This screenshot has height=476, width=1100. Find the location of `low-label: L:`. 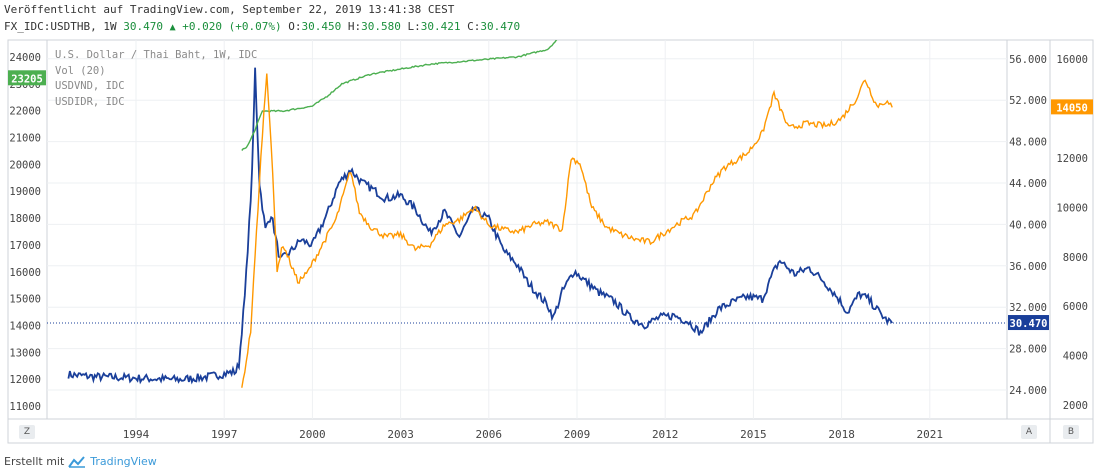

low-label: L: is located at coordinates (414, 26).